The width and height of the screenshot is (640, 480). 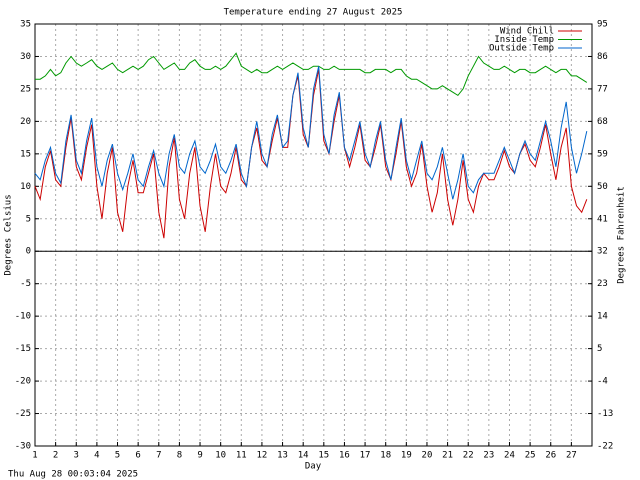 What do you see at coordinates (76, 456) in the screenshot?
I see `x-tick-label: 3` at bounding box center [76, 456].